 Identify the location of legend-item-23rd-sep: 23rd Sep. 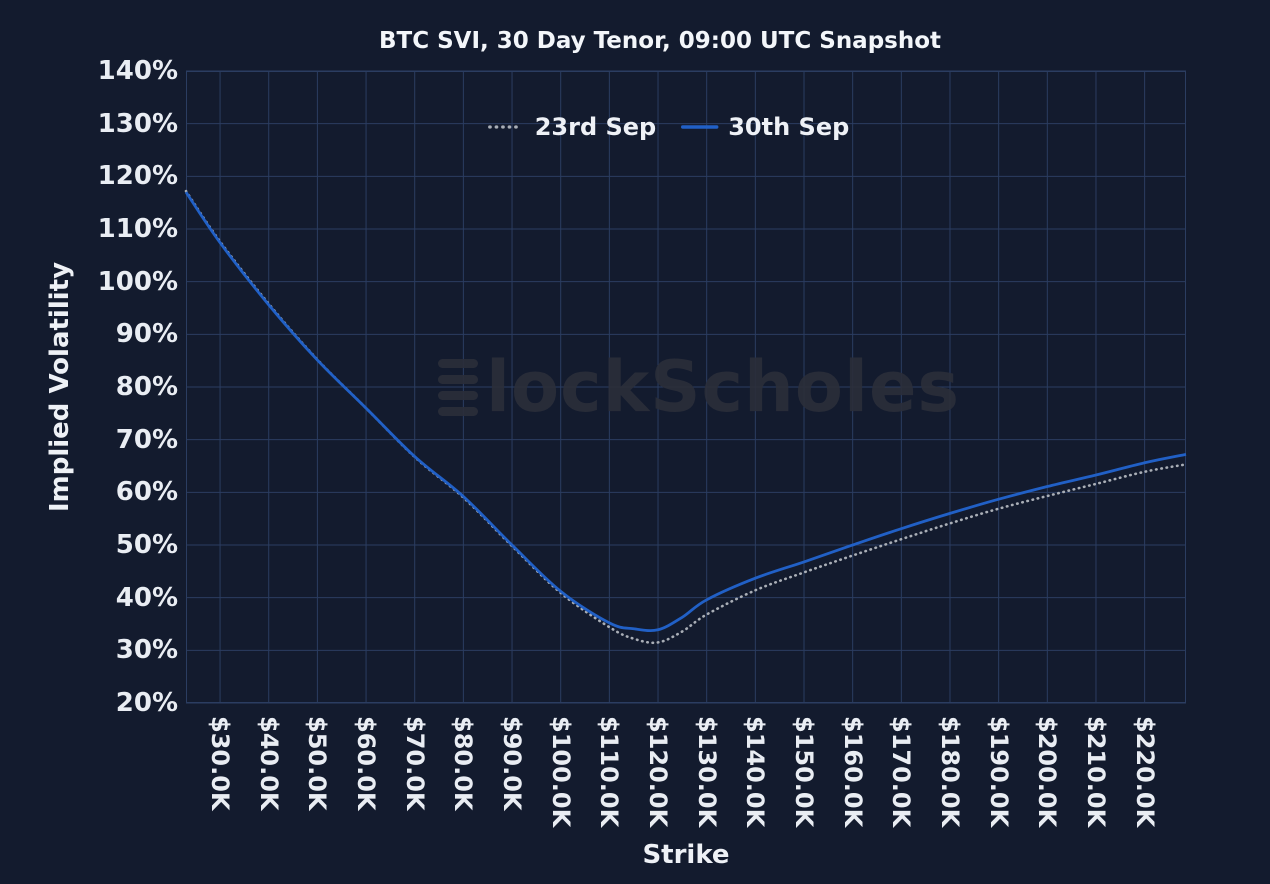
(572, 127).